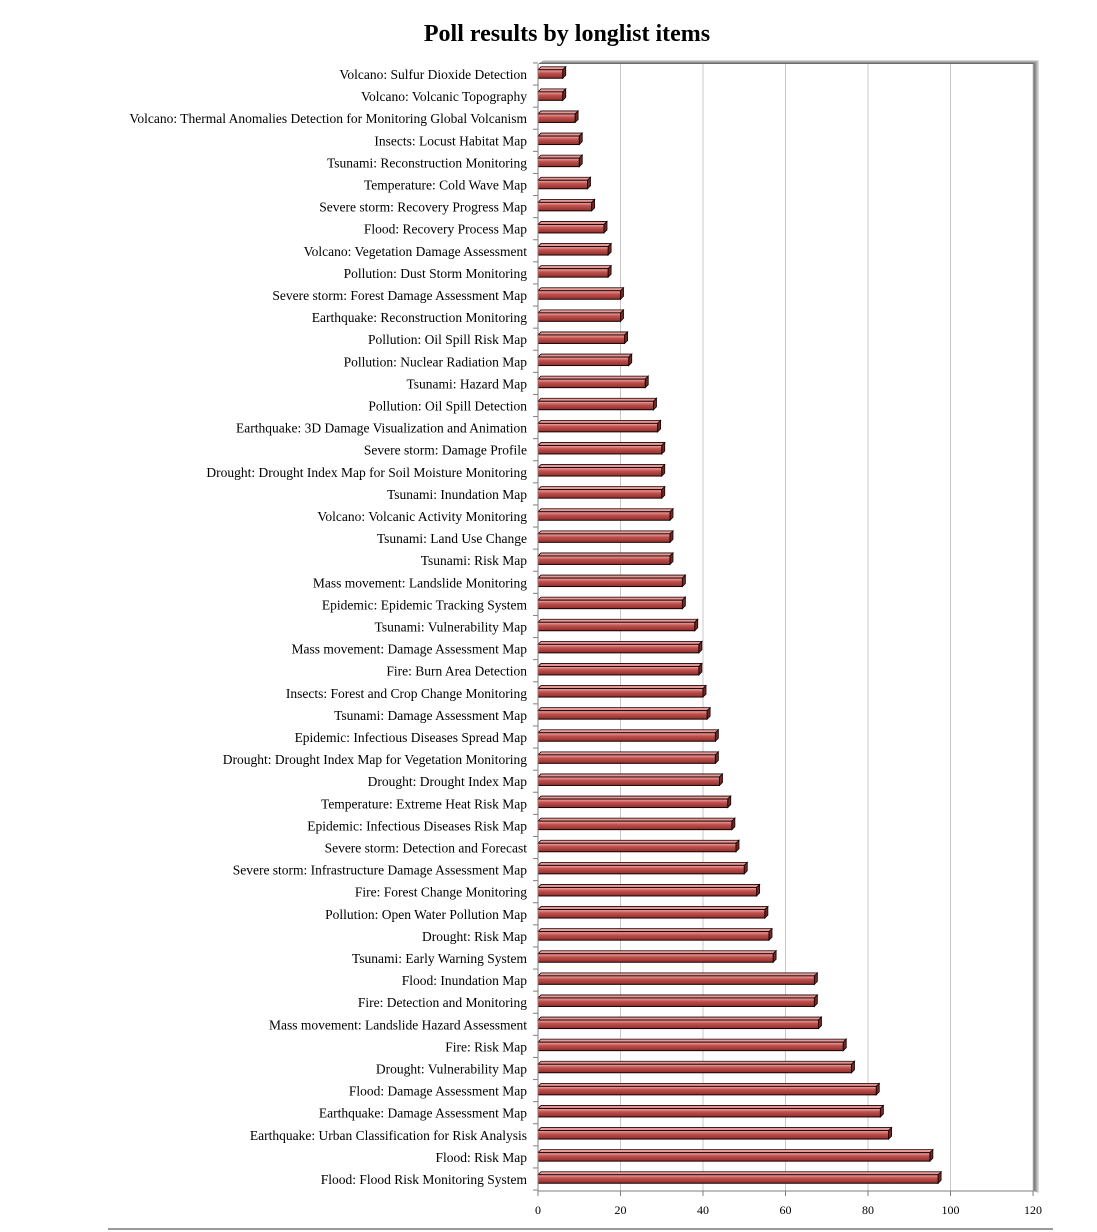 This screenshot has height=1232, width=1097. What do you see at coordinates (450, 140) in the screenshot?
I see `category-label: Insects: Locust Habitat Map` at bounding box center [450, 140].